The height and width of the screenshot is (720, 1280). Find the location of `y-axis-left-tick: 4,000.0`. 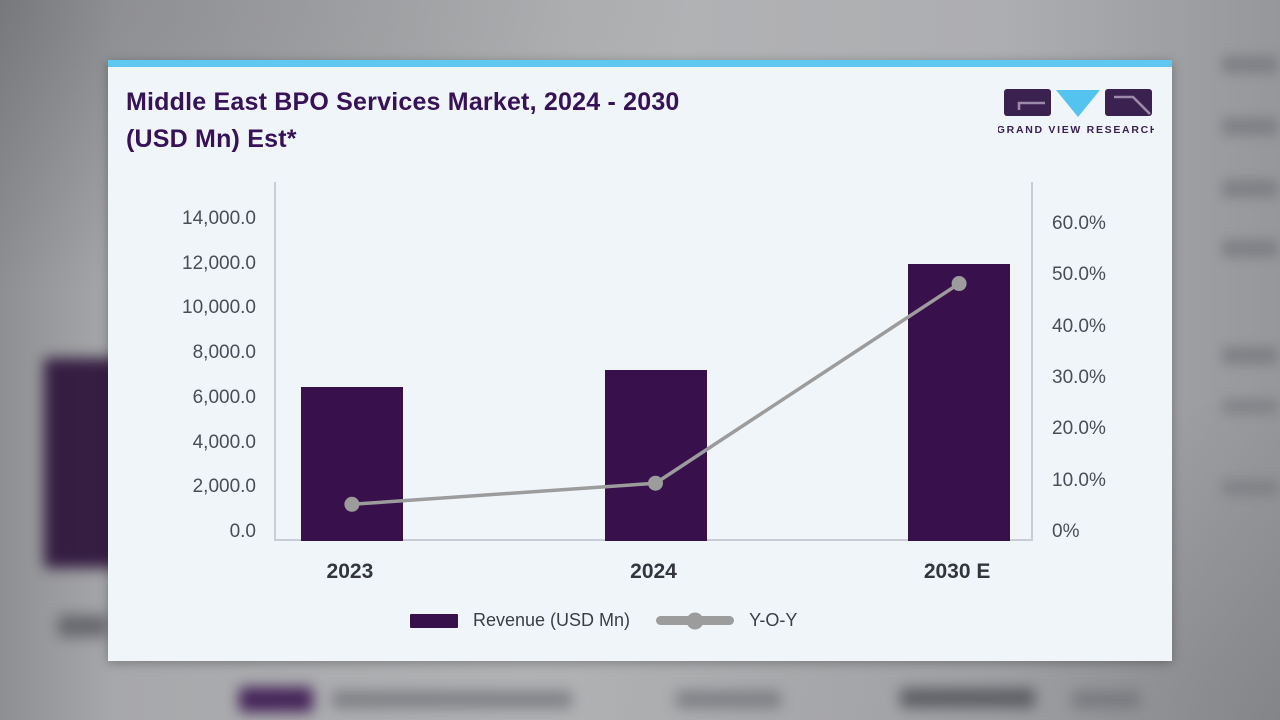

y-axis-left-tick: 4,000.0 is located at coordinates (224, 442).